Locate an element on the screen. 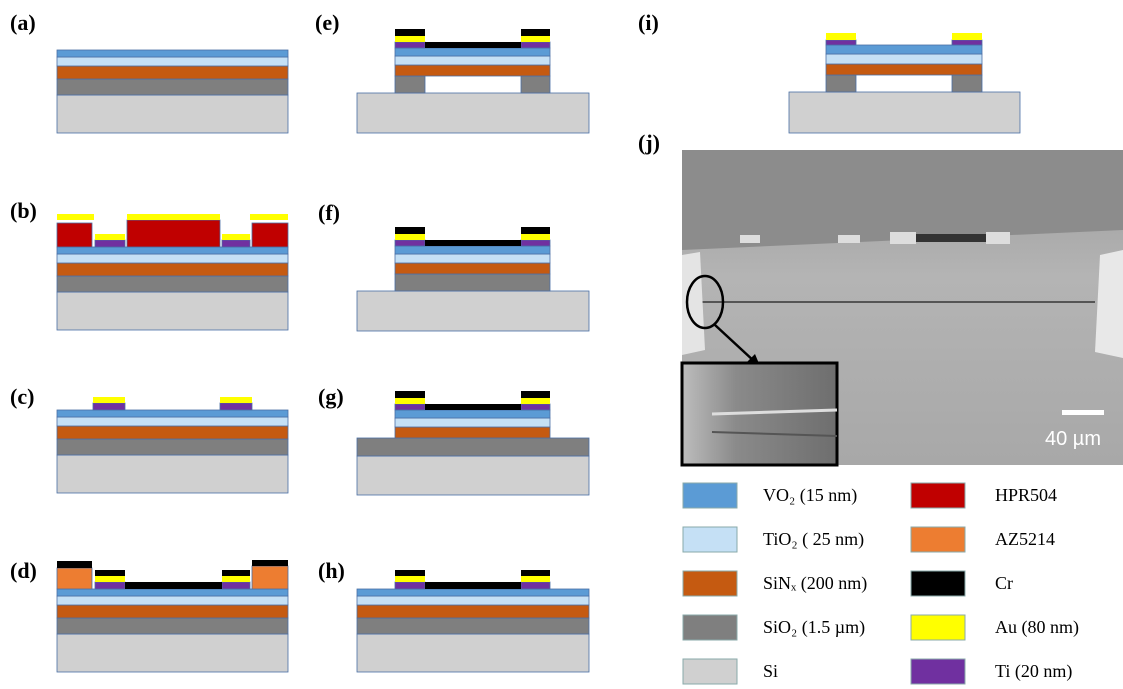  legend-label: SiNₓ (200 nm) is located at coordinates (815, 583).